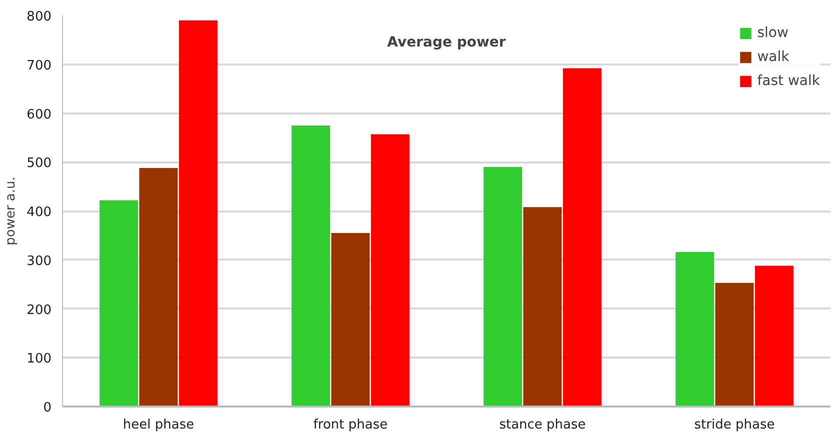  I want to click on legend-label: walk, so click(773, 57).